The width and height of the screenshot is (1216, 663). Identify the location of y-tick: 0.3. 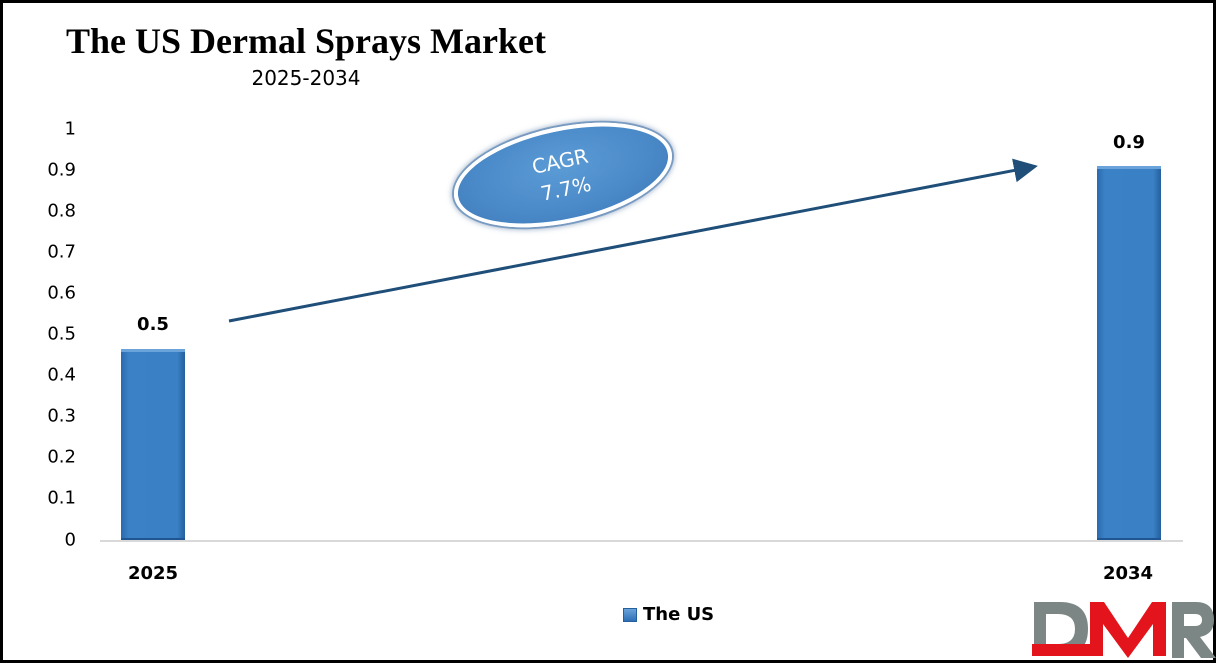
(61, 416).